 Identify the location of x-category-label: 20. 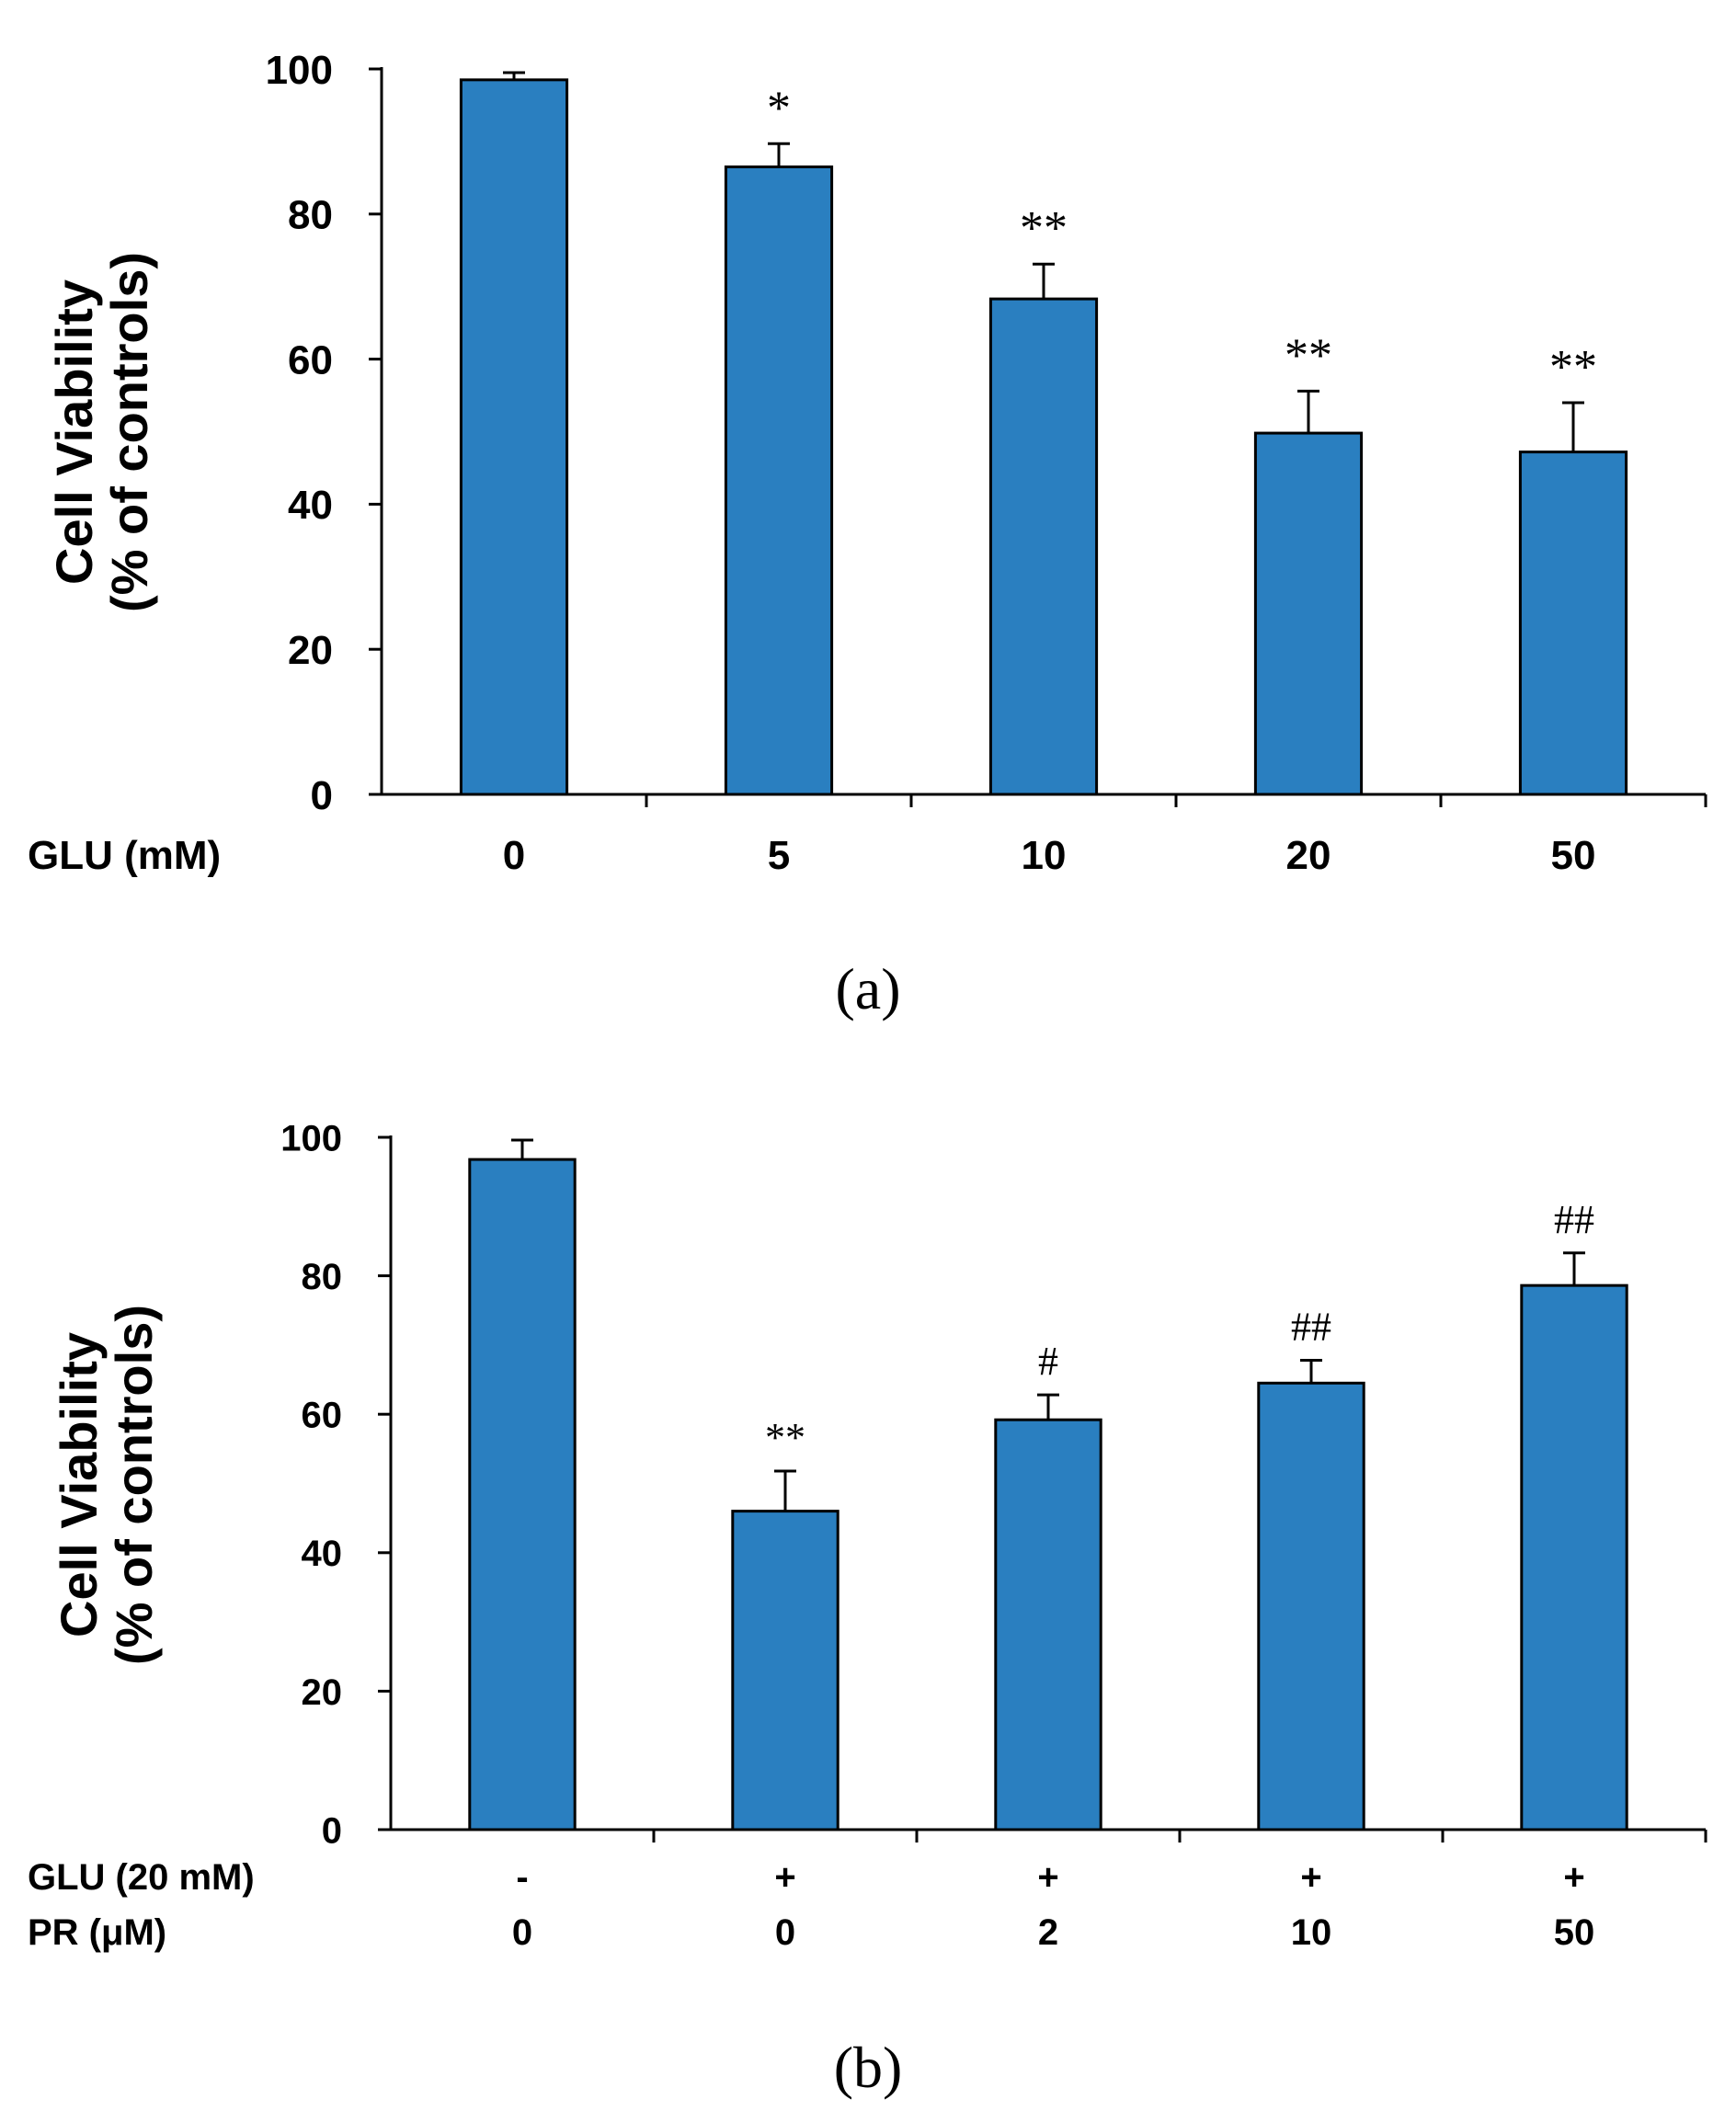
(1308, 855).